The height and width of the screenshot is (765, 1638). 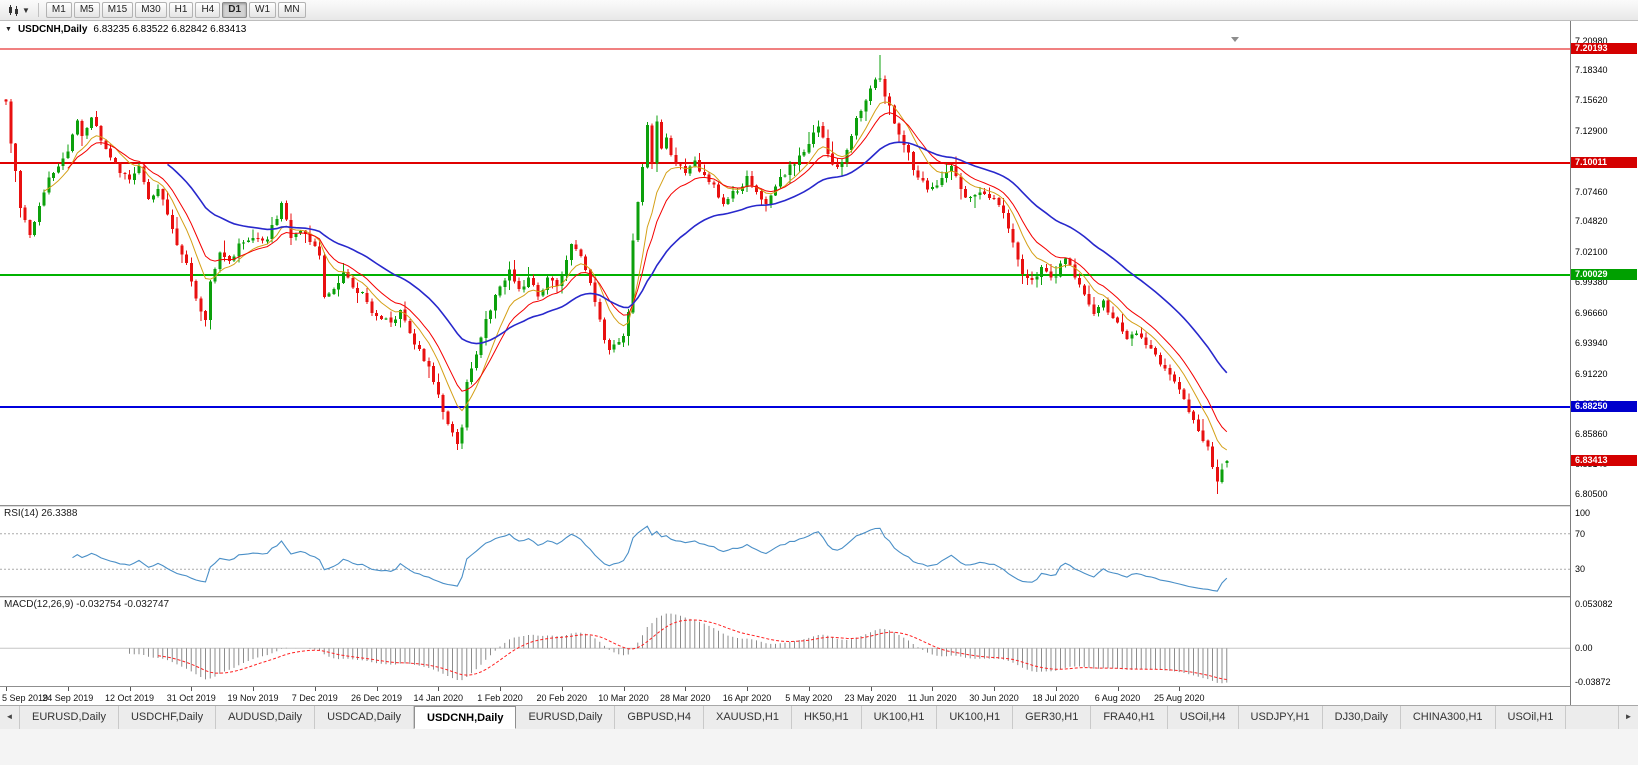 What do you see at coordinates (314, 698) in the screenshot?
I see `date-axis-label: 7 Dec 2019` at bounding box center [314, 698].